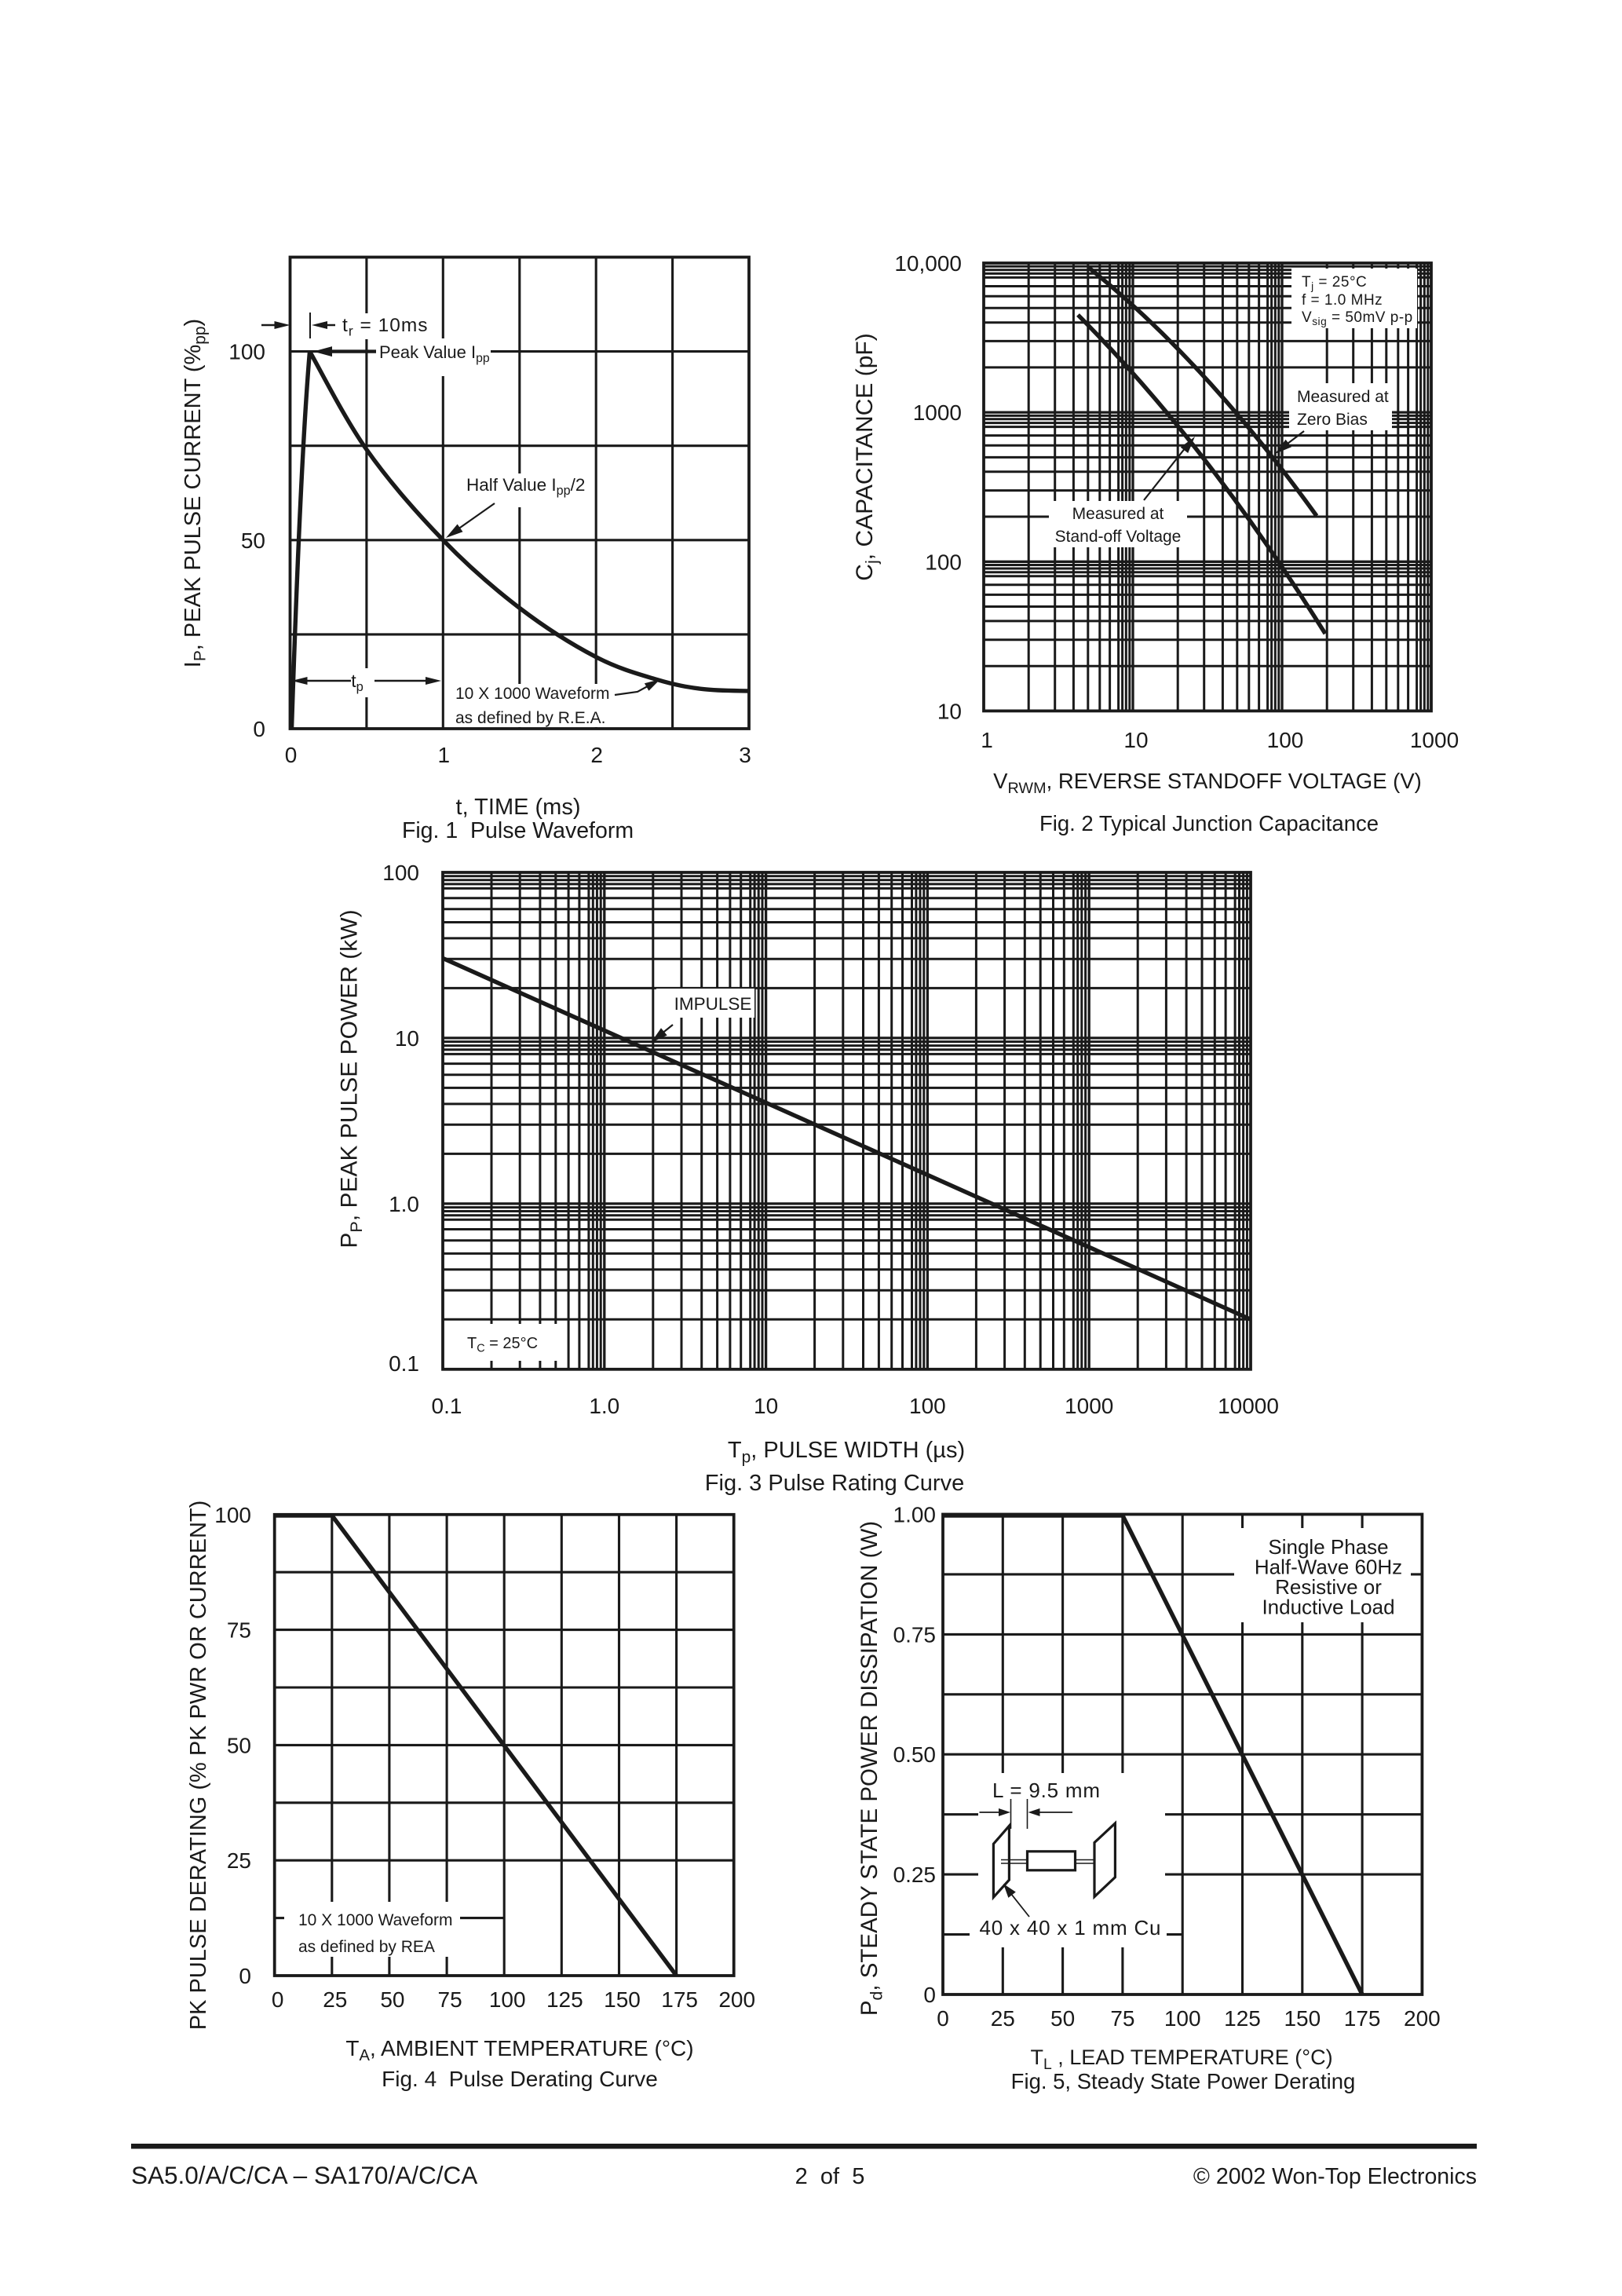 The height and width of the screenshot is (2296, 1622). I want to click on svg-text: as defined by REA, so click(366, 1947).